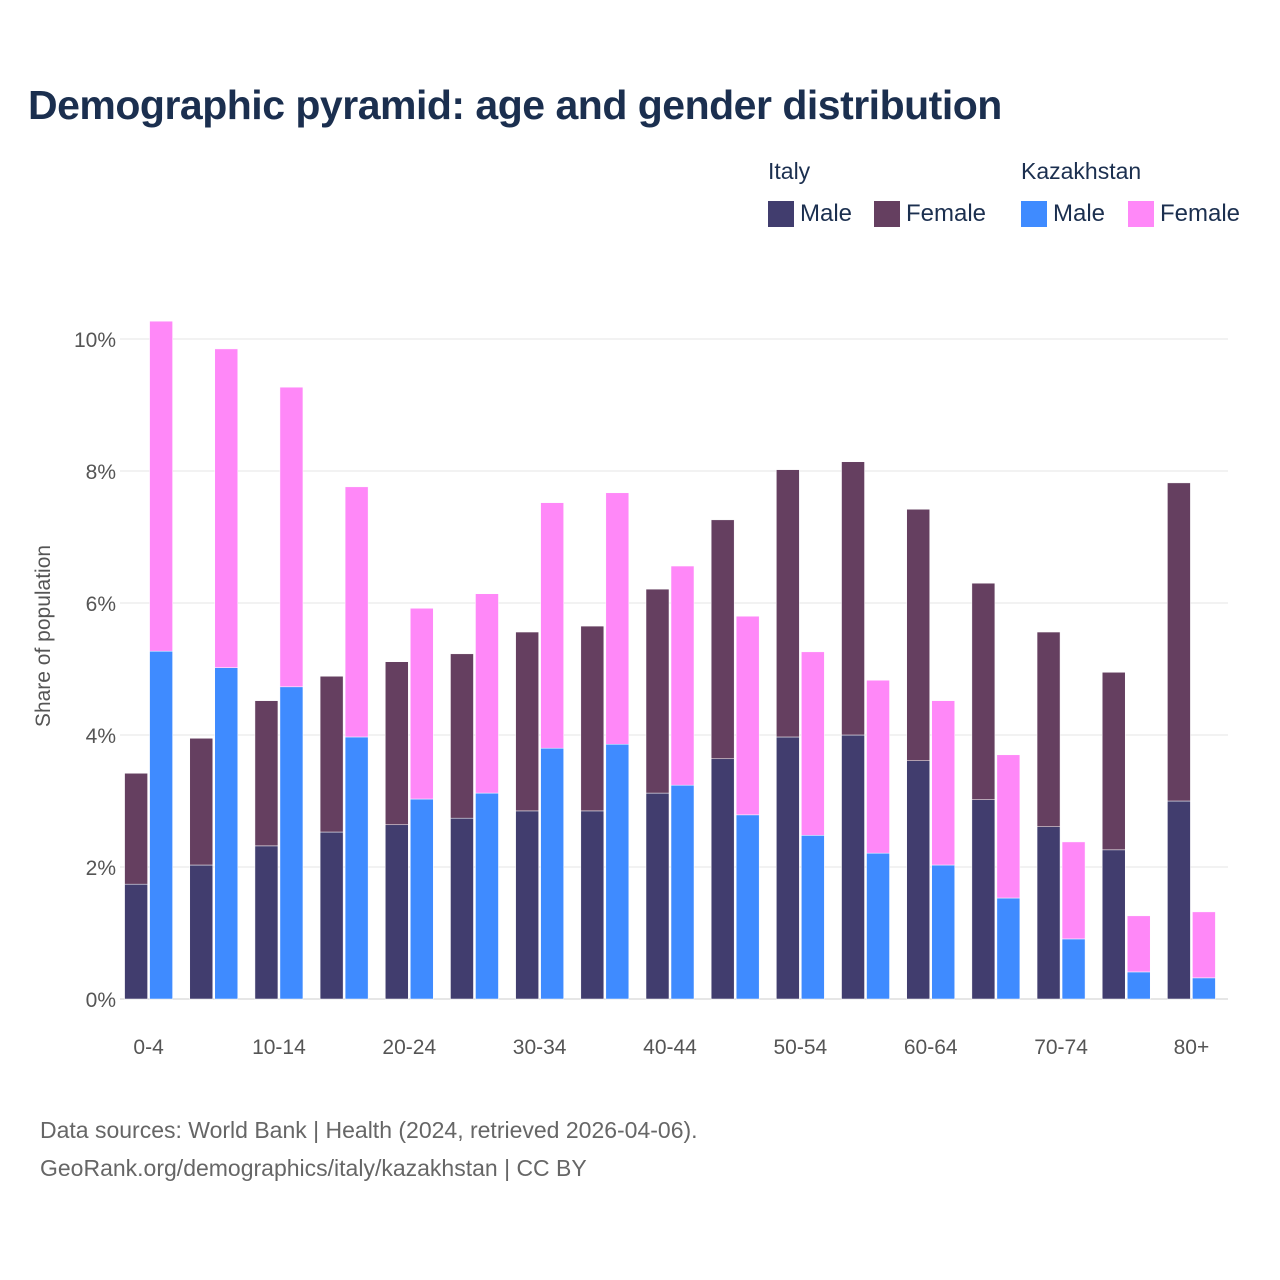 The image size is (1280, 1280). I want to click on legend-italy-male: Male, so click(810, 214).